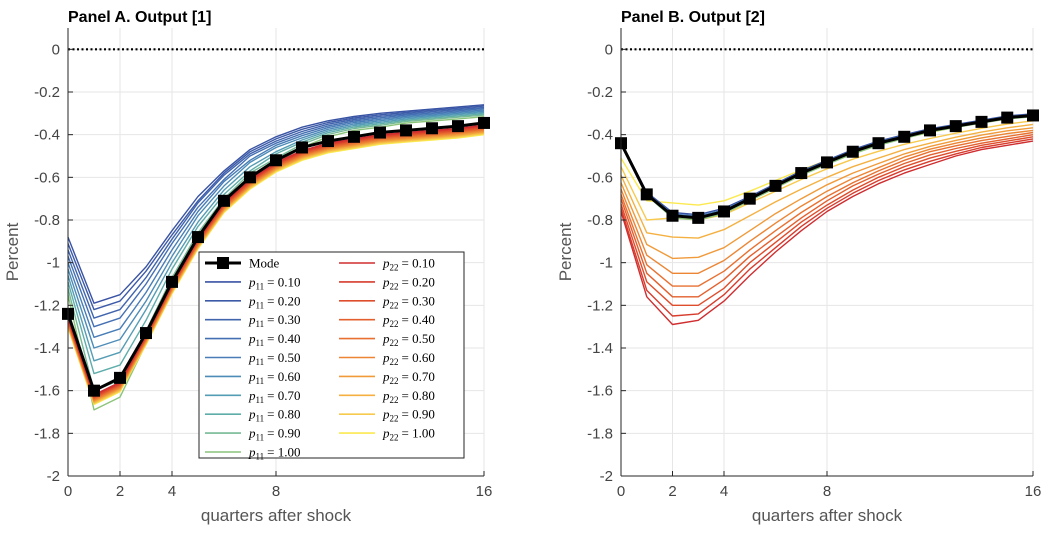  Describe the element at coordinates (418, 395) in the screenshot. I see `legend-value: = 0.80` at that location.